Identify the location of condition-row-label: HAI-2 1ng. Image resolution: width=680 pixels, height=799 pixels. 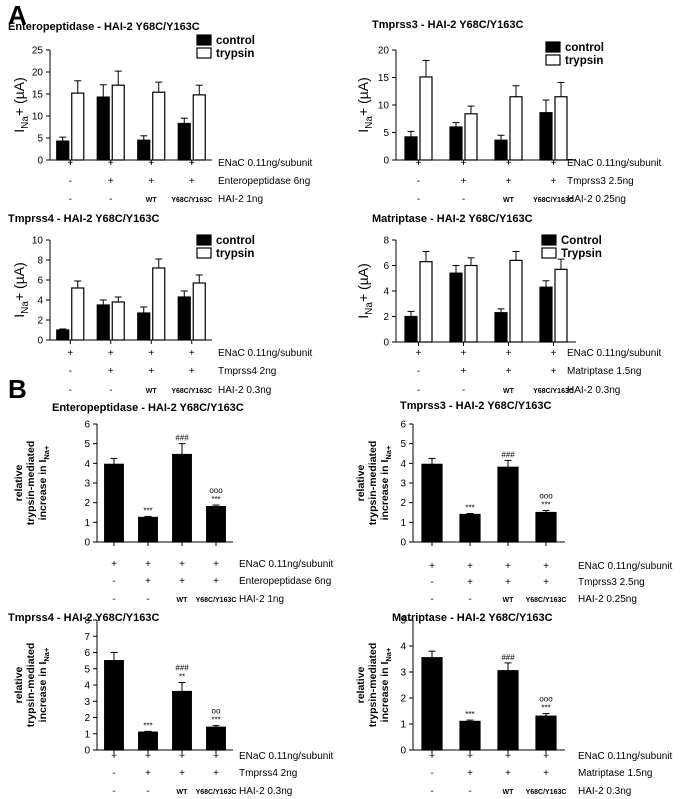
(240, 199).